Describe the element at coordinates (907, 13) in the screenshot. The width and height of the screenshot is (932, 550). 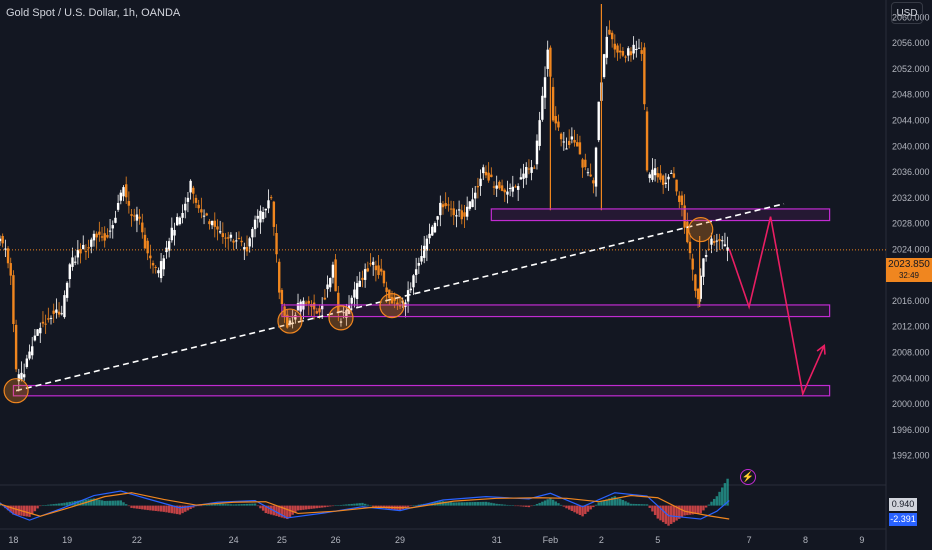
I see `currency-button: USD` at that location.